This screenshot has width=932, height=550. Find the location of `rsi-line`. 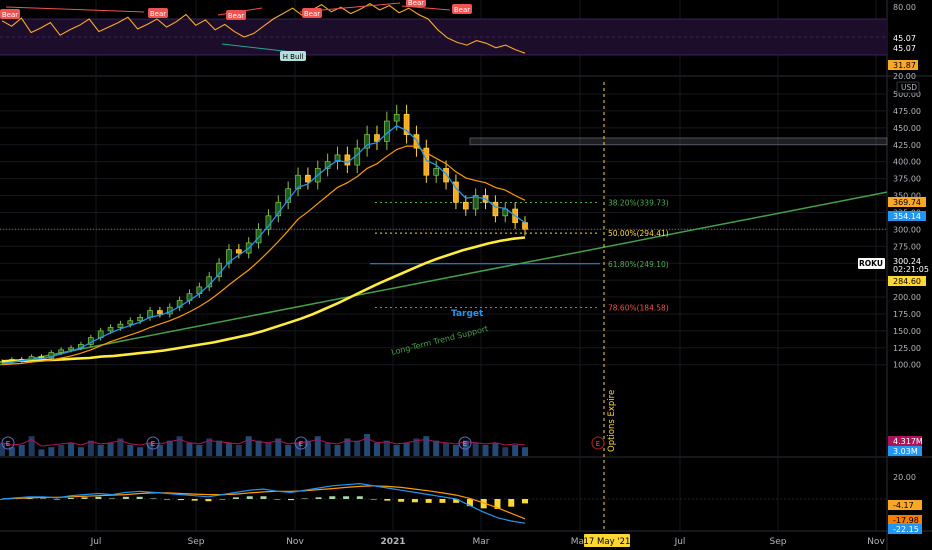

rsi-line is located at coordinates (263, 28).